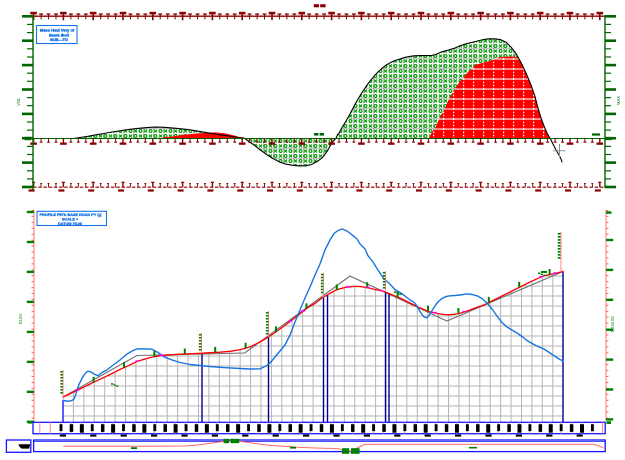  I want to click on svg-text: 1,245.00, so click(612, 324).